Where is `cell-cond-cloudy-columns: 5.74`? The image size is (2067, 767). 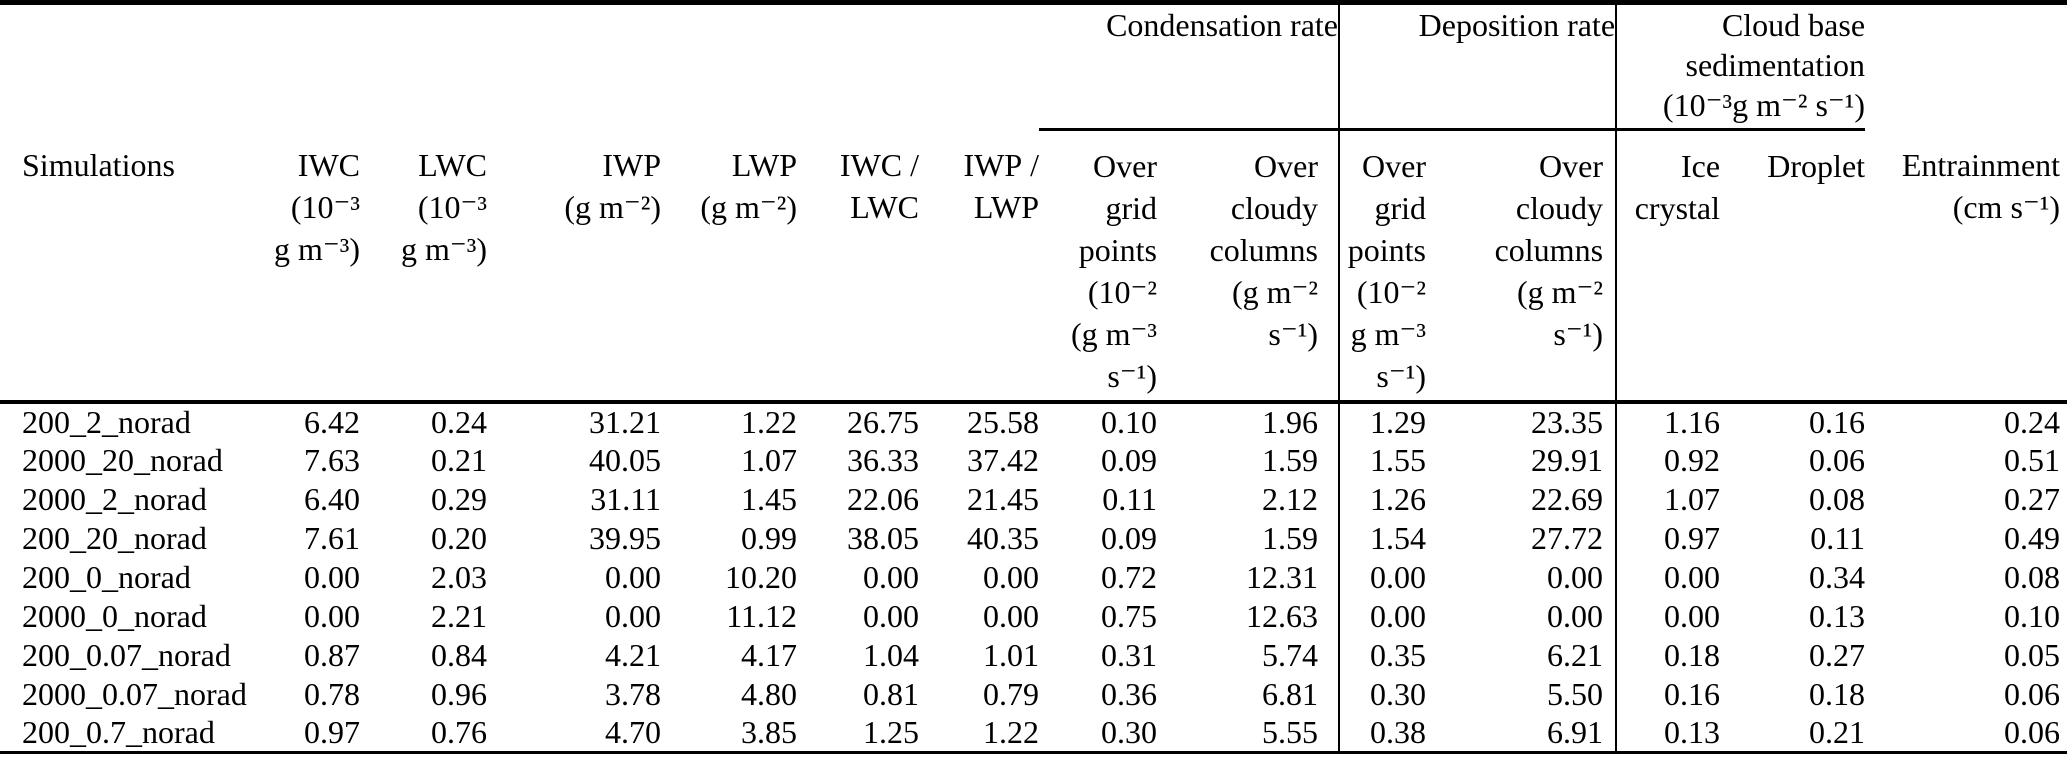
cell-cond-cloudy-columns: 5.74 is located at coordinates (1290, 654).